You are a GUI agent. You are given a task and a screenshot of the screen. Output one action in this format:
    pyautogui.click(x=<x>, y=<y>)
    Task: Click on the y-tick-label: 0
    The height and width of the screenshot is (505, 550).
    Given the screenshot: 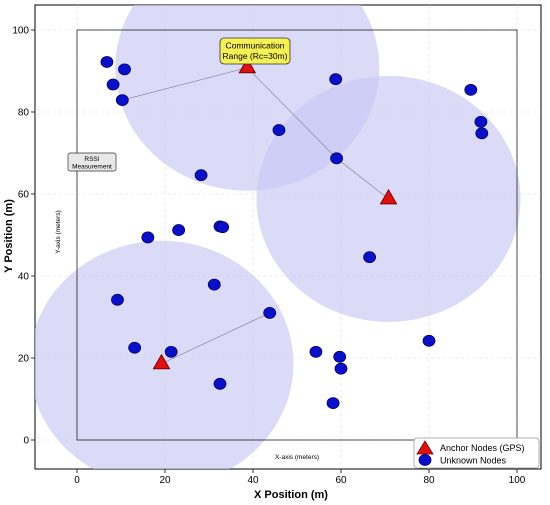 What is the action you would take?
    pyautogui.click(x=26, y=441)
    